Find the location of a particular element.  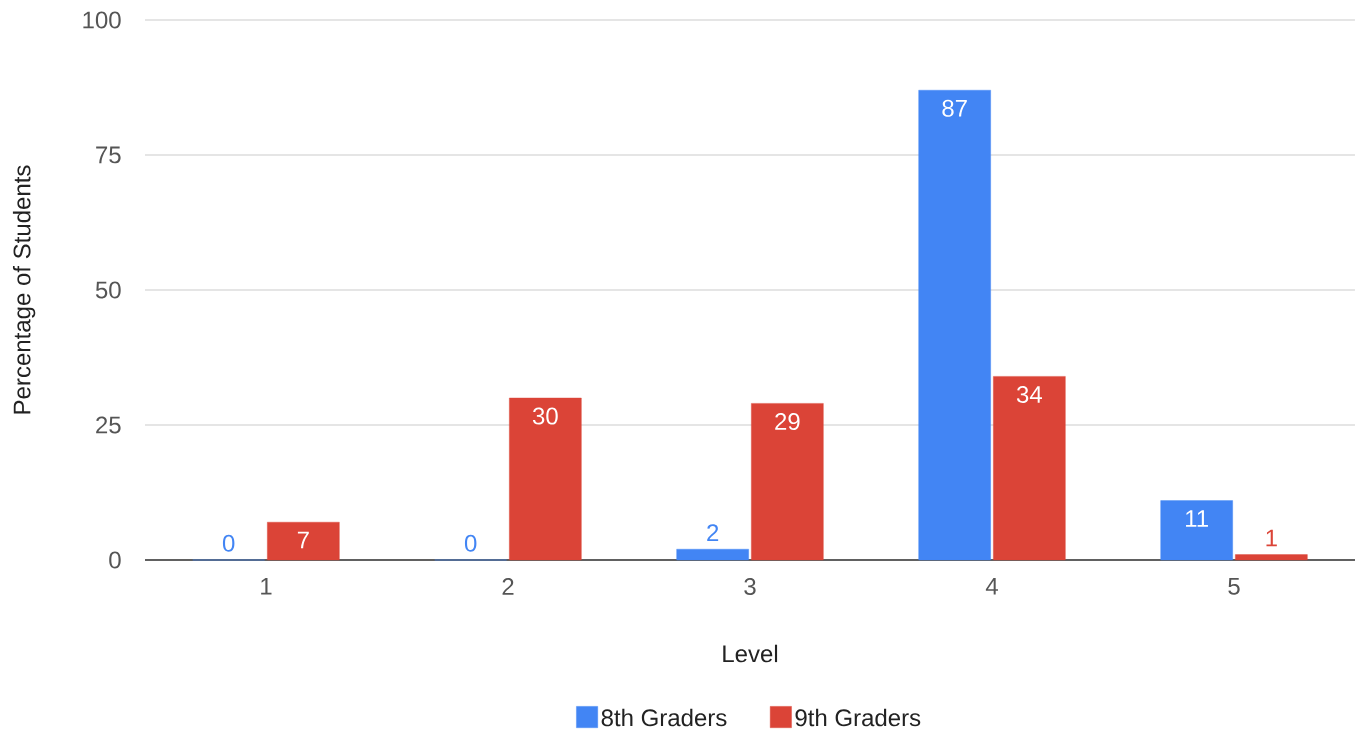

data-label: 29 is located at coordinates (787, 421).